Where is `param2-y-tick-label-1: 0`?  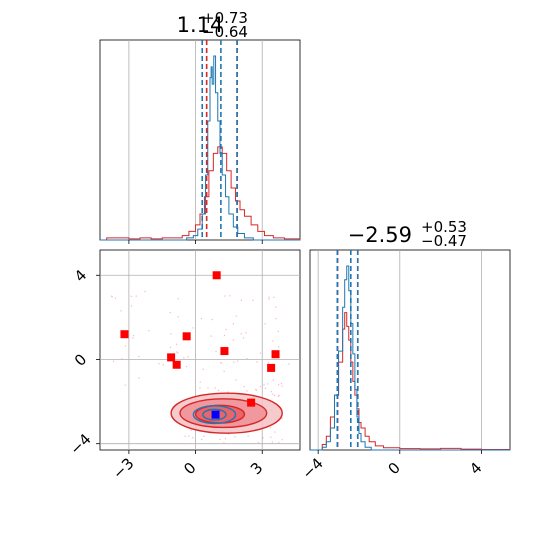
param2-y-tick-label-1: 0 is located at coordinates (80, 359).